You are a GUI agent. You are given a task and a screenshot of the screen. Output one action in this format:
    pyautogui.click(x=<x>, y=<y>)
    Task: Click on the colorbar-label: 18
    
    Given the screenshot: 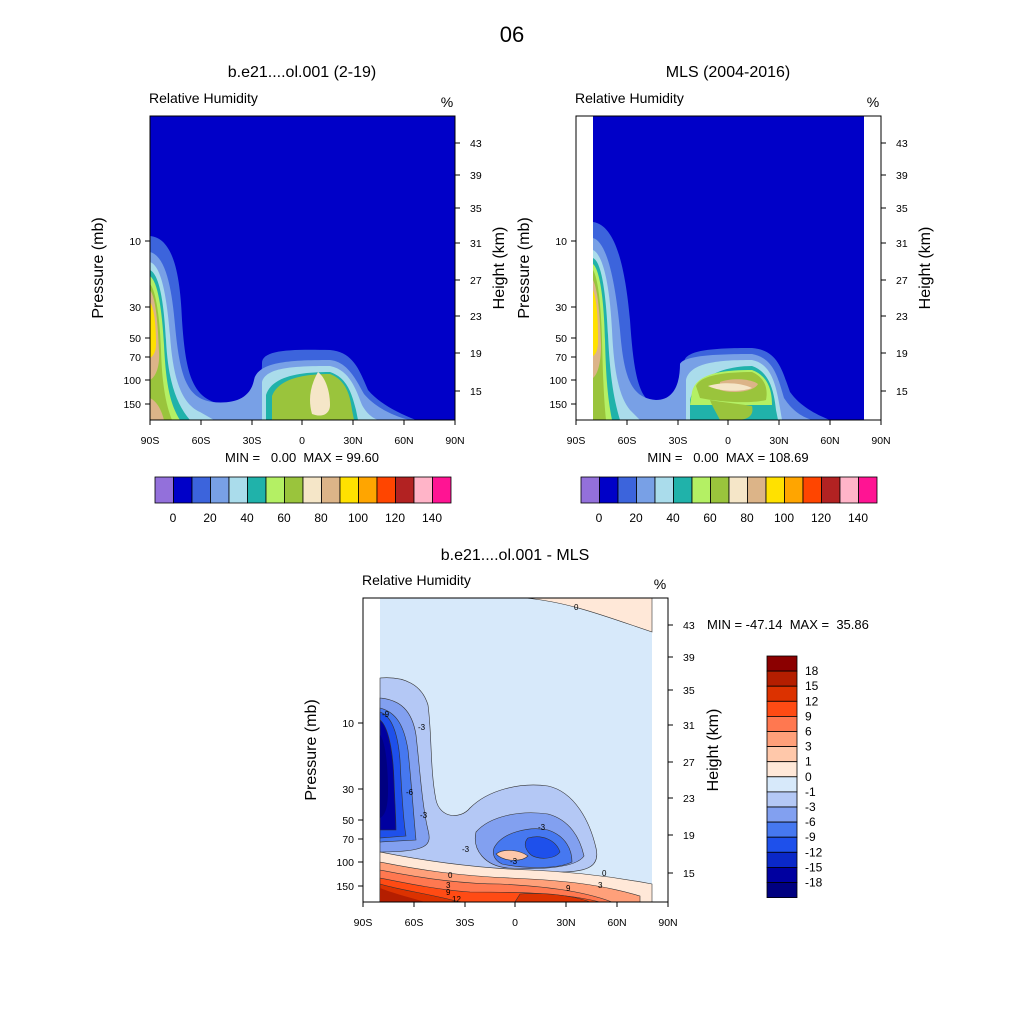 What is the action you would take?
    pyautogui.click(x=812, y=671)
    